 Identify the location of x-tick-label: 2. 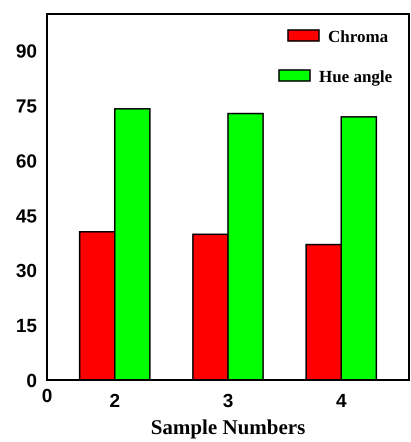
(114, 401).